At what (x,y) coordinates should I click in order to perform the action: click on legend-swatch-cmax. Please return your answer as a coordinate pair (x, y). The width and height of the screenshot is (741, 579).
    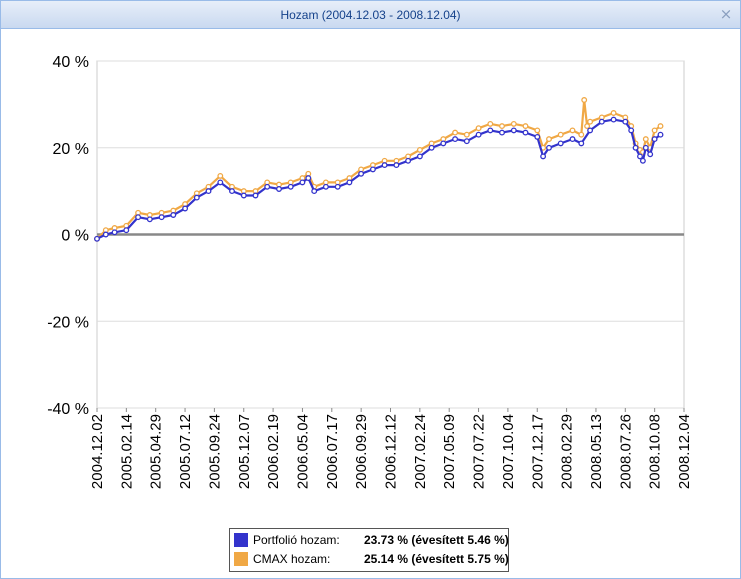
    Looking at the image, I should click on (241, 559).